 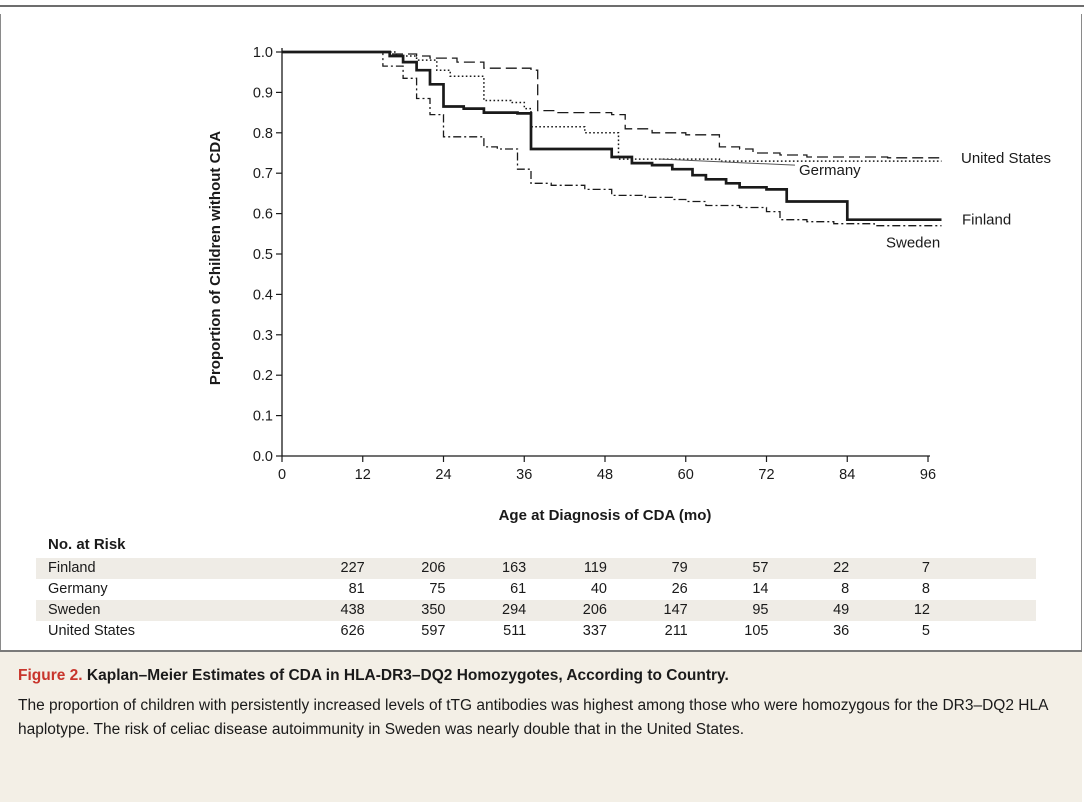 What do you see at coordinates (72, 568) in the screenshot?
I see `risk-row-country: Finland` at bounding box center [72, 568].